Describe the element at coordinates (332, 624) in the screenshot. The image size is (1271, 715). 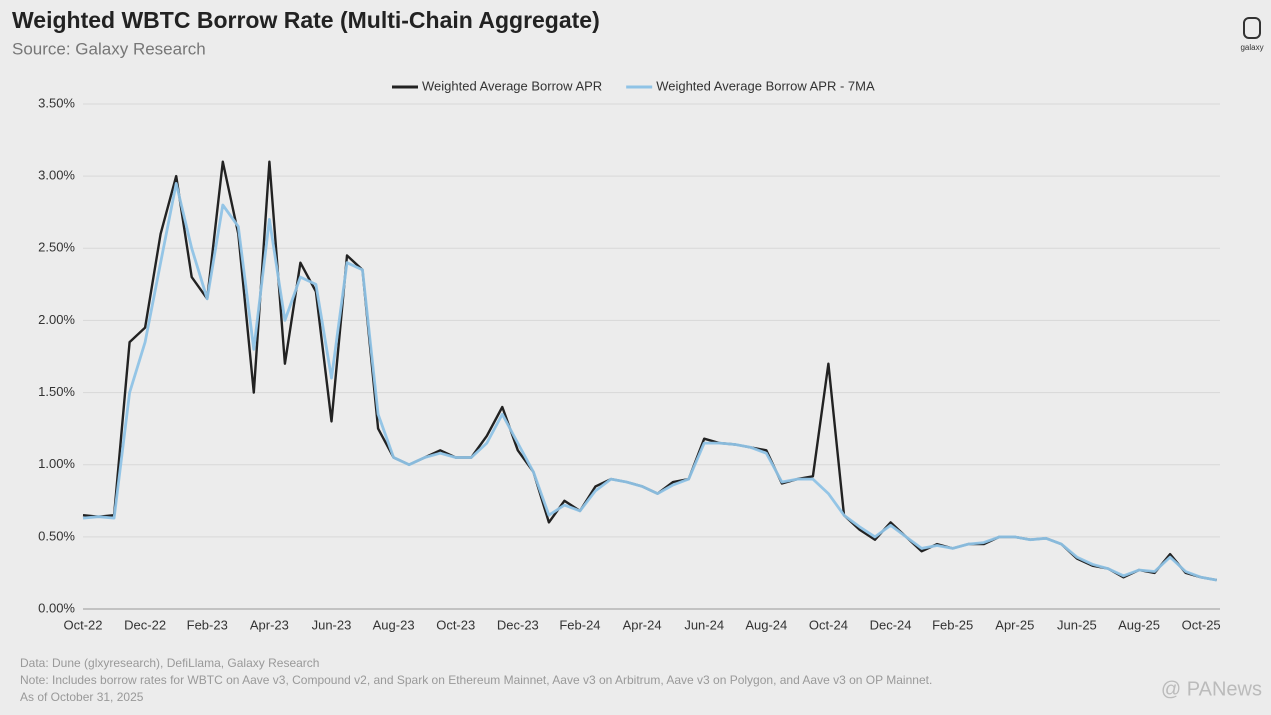
I see `x-tick-label: Jun-23` at that location.